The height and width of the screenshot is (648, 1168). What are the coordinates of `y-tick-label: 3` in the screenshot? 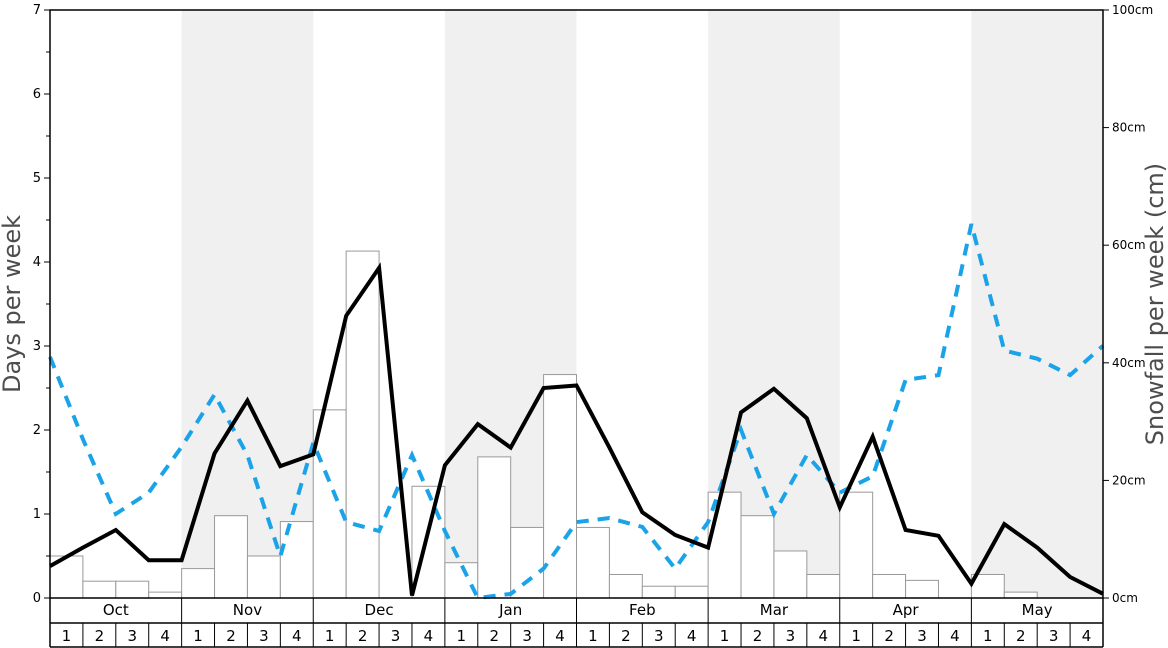 It's located at (37, 346).